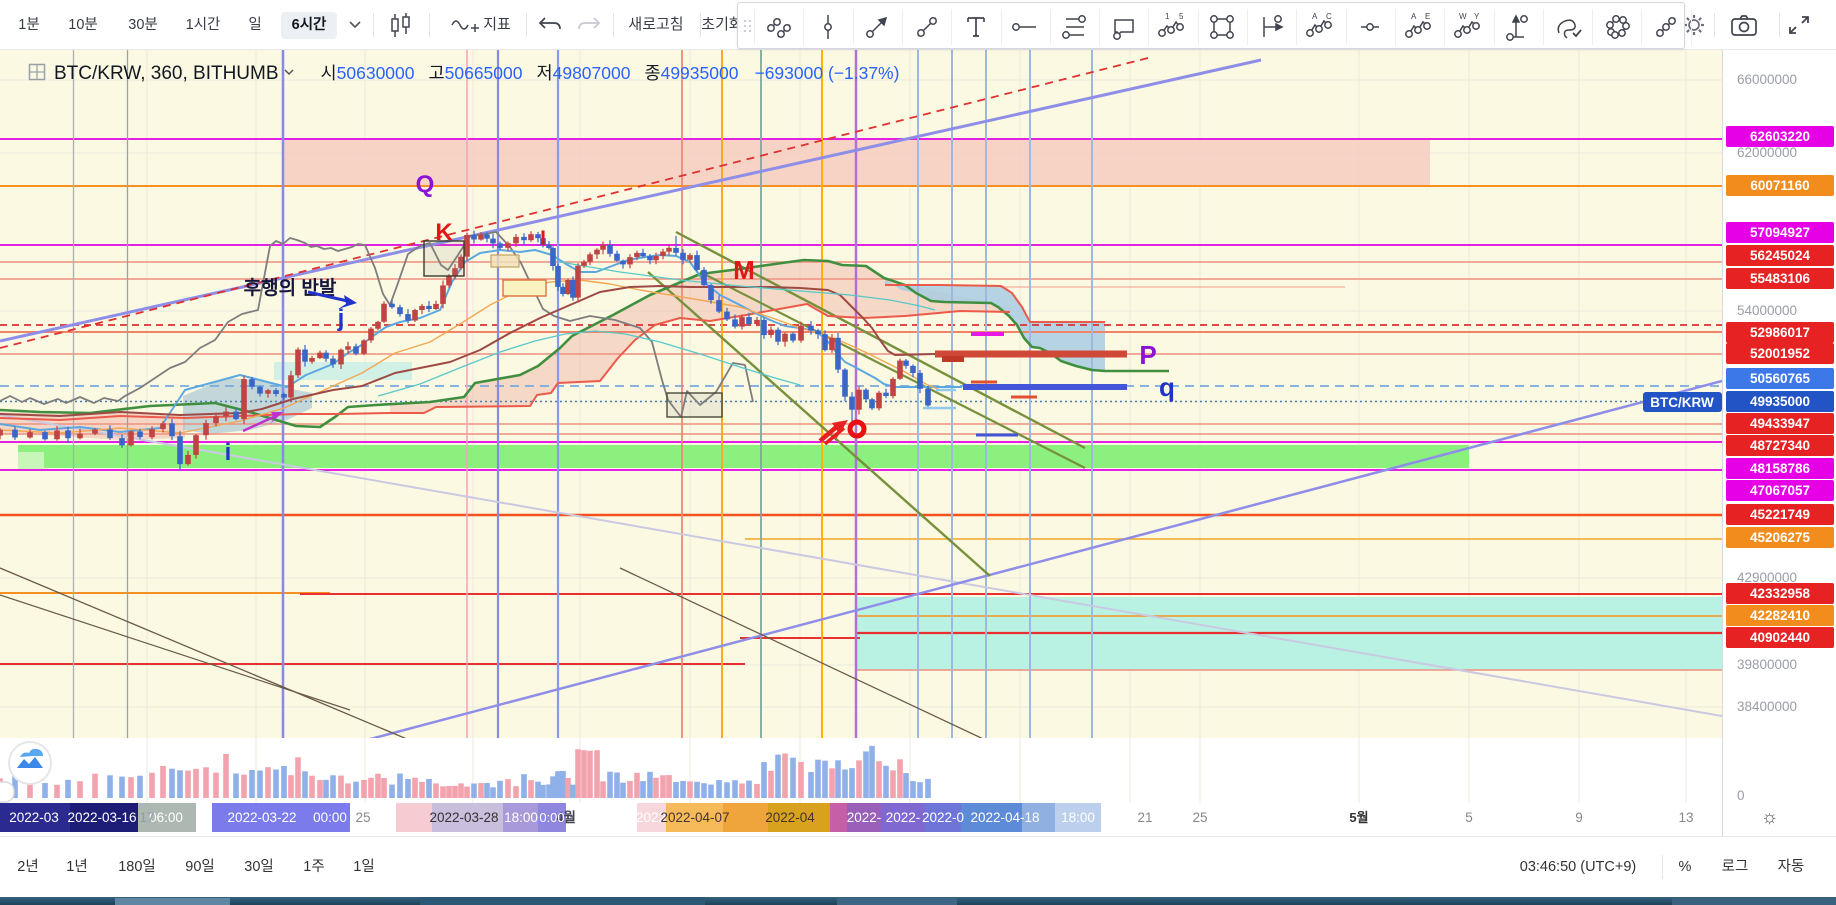  What do you see at coordinates (1427, 16) in the screenshot?
I see `svg-text: E` at bounding box center [1427, 16].